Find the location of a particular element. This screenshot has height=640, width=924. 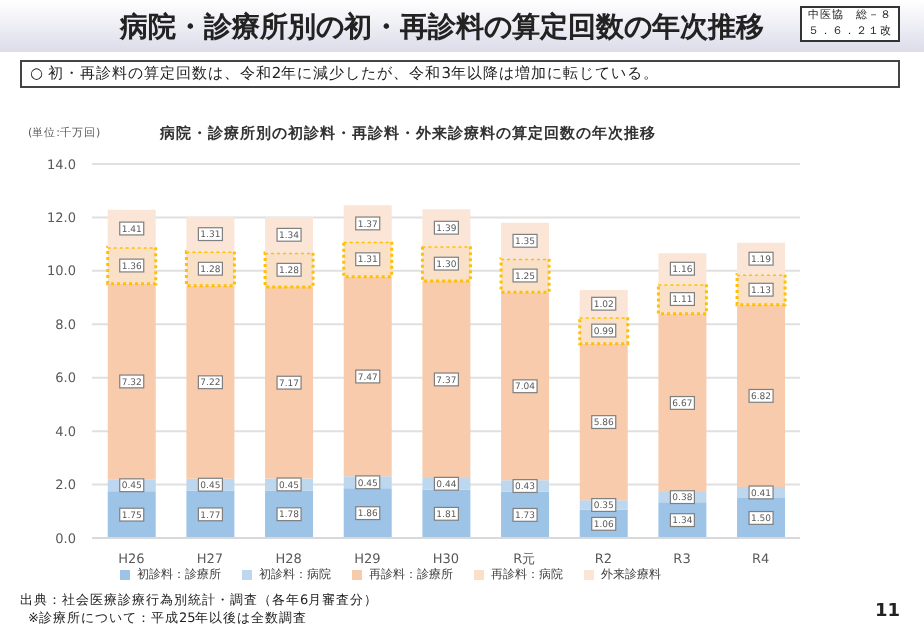

chart-title: 病院・診療所別の初・再診料の算定回数の年次推移 is located at coordinates (442, 28).